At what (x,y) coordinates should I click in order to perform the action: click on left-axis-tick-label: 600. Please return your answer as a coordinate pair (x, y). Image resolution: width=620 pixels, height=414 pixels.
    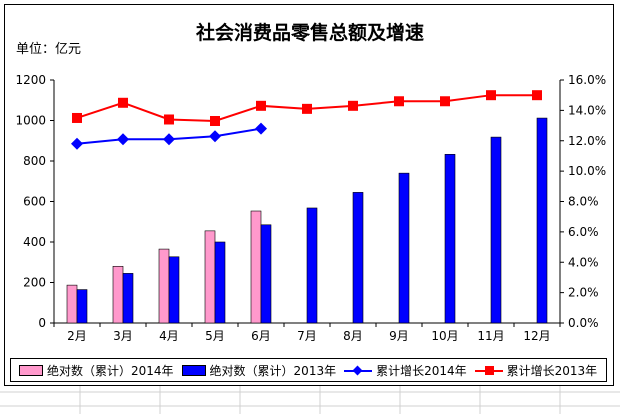
    Looking at the image, I should click on (34, 202).